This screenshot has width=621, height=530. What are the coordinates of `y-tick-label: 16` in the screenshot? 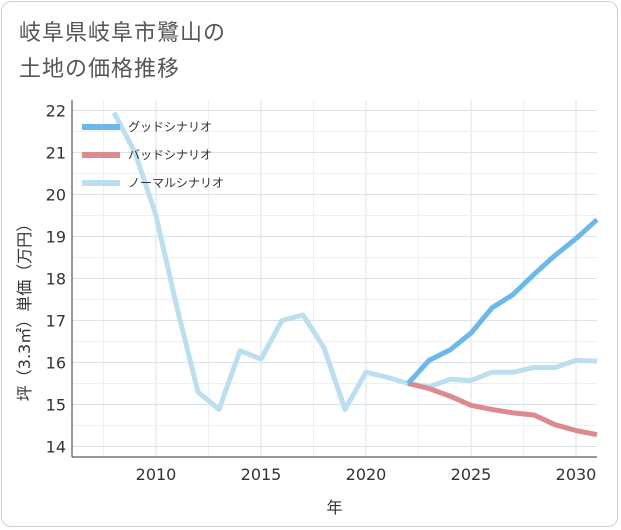 It's located at (56, 363).